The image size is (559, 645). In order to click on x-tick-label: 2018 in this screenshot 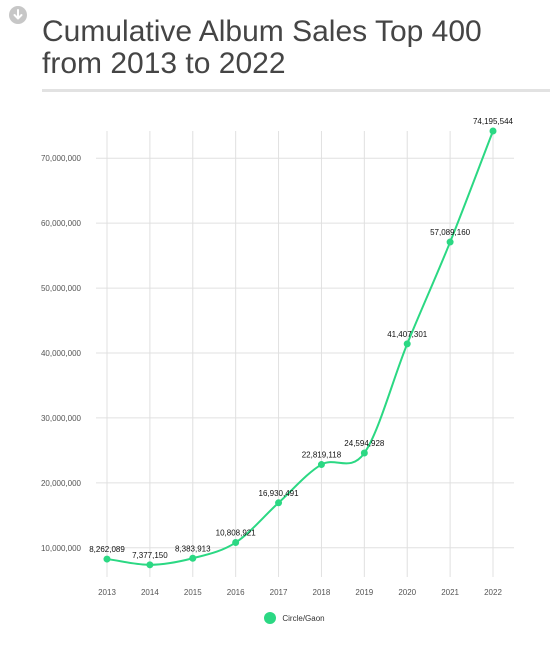, I will do `click(322, 592)`.